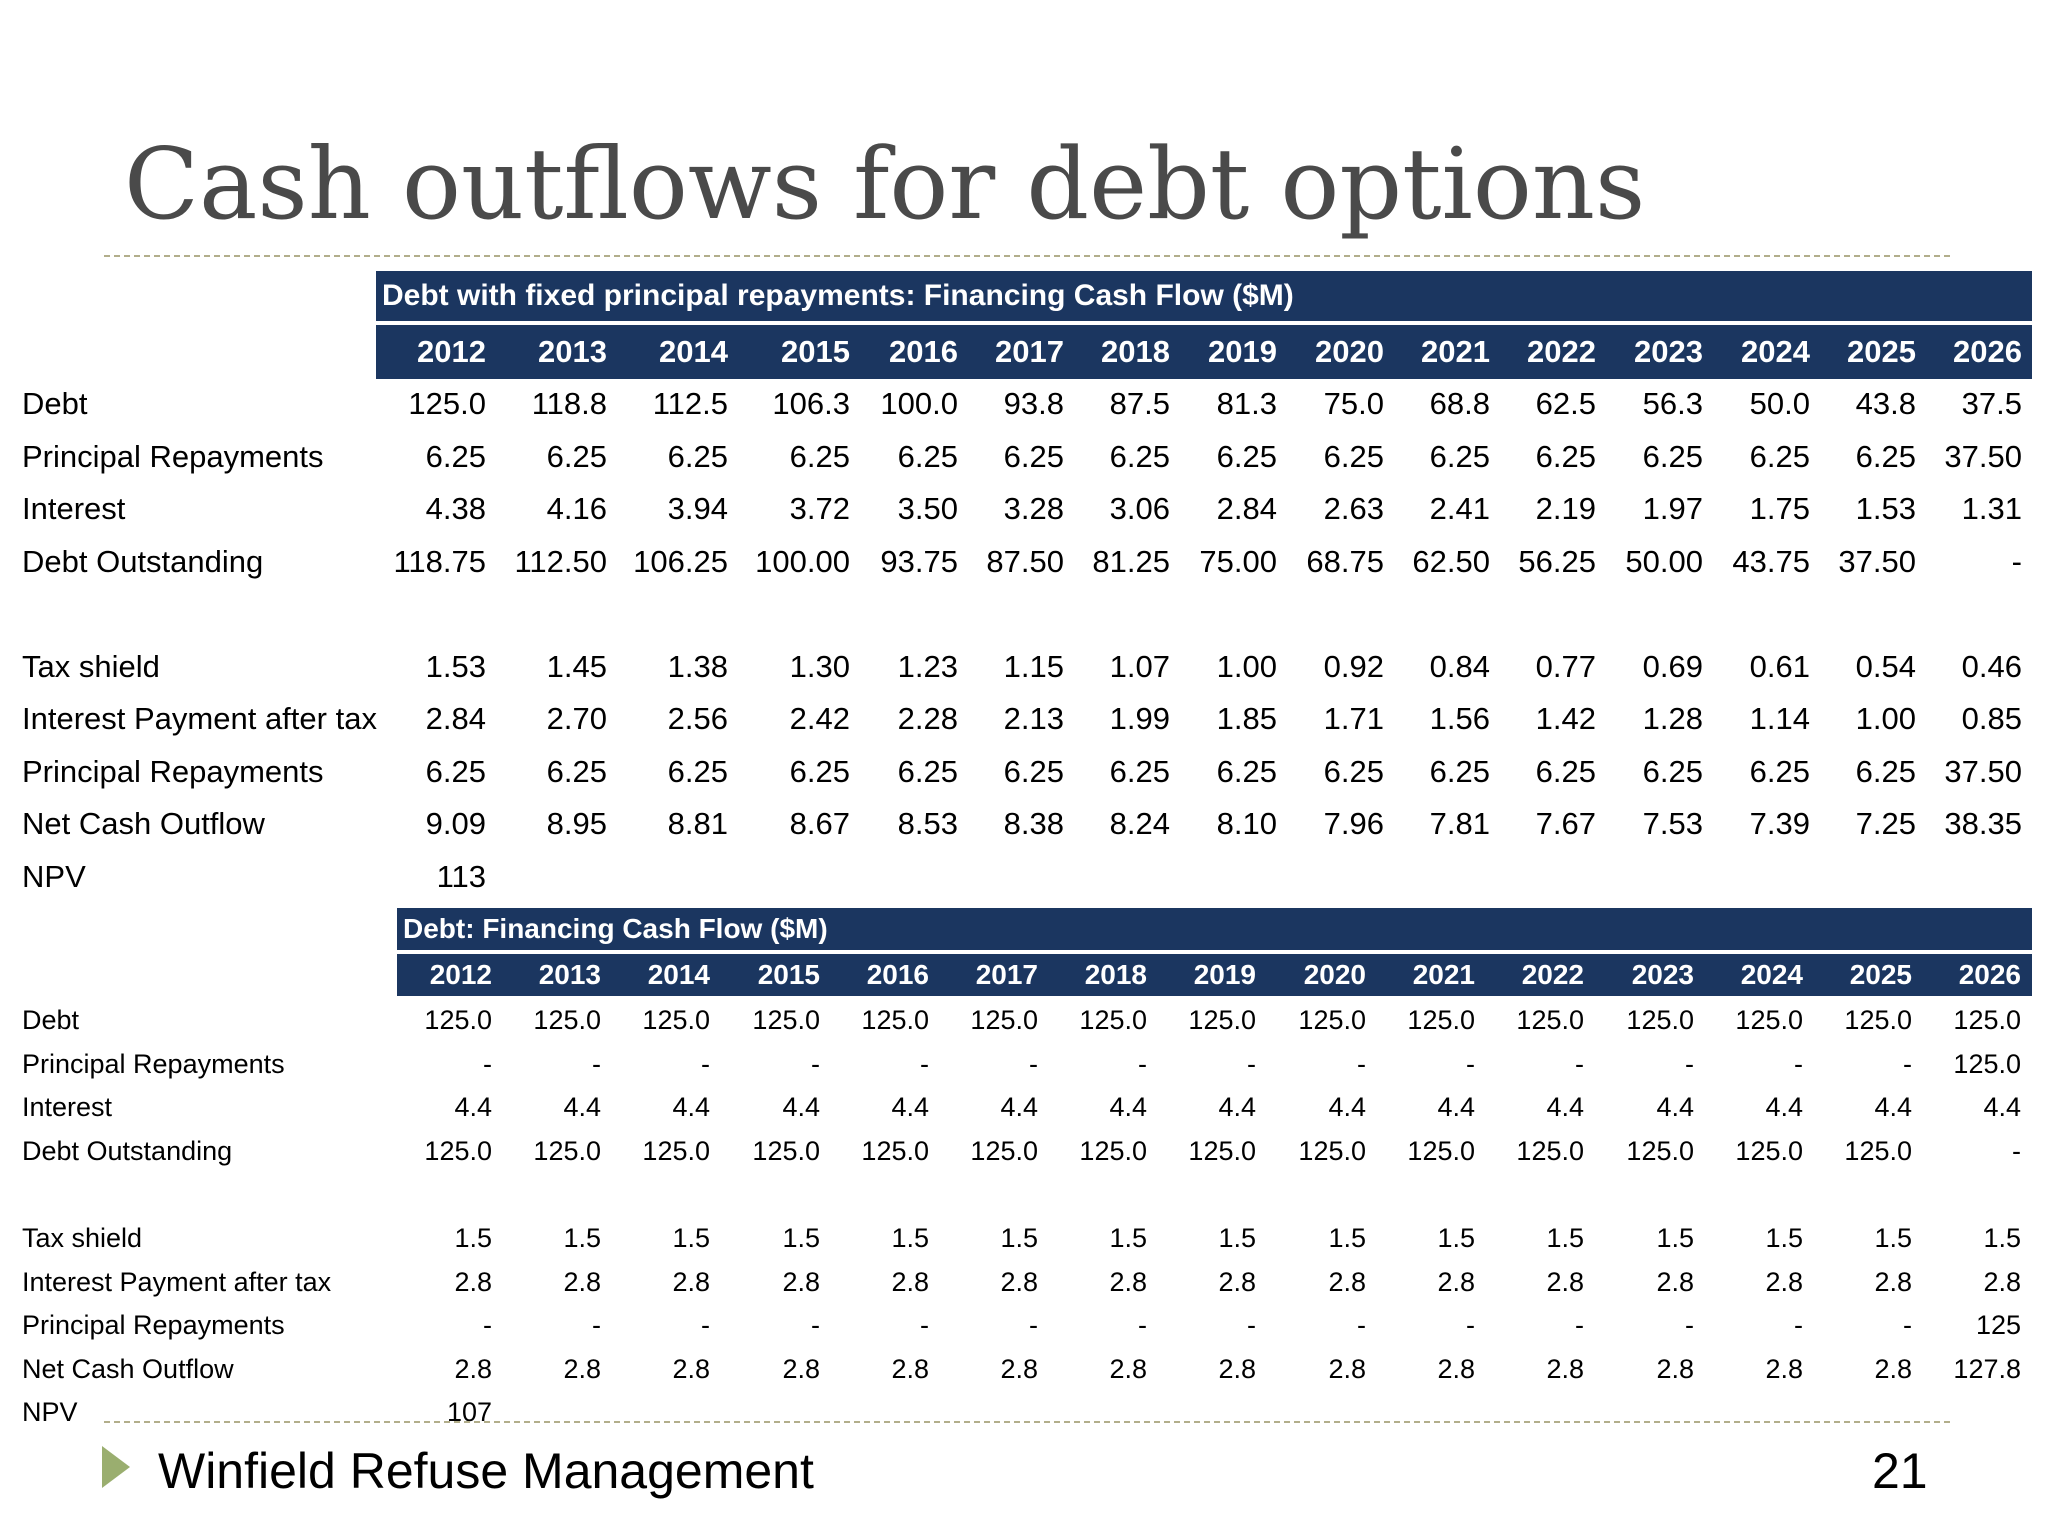  What do you see at coordinates (576, 823) in the screenshot?
I see `table-cell: 8.95` at bounding box center [576, 823].